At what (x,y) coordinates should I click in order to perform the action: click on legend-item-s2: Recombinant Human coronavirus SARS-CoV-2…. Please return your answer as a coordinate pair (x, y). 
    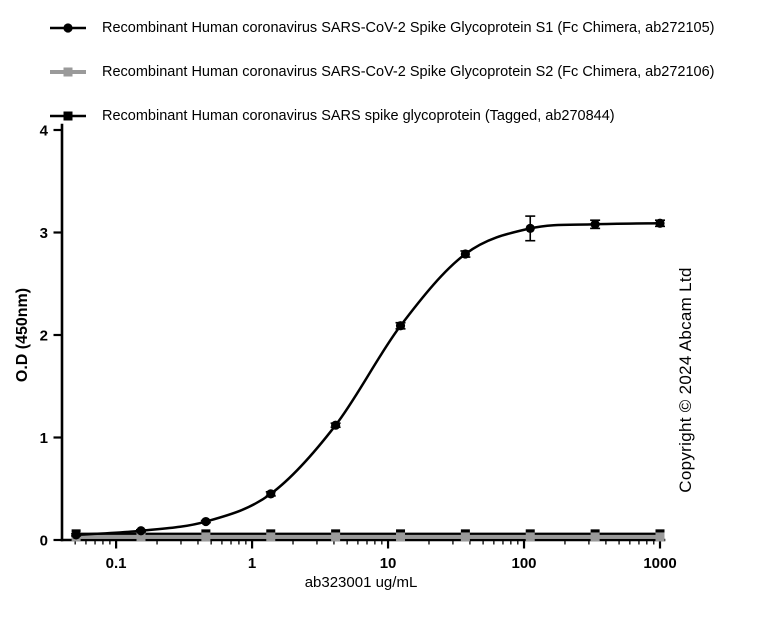
    Looking at the image, I should click on (381, 72).